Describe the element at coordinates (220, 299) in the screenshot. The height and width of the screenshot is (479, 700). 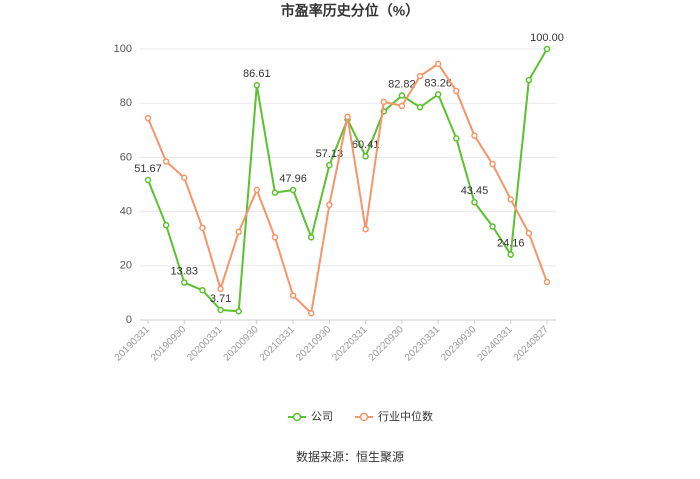
I see `data-label: 3.71` at that location.